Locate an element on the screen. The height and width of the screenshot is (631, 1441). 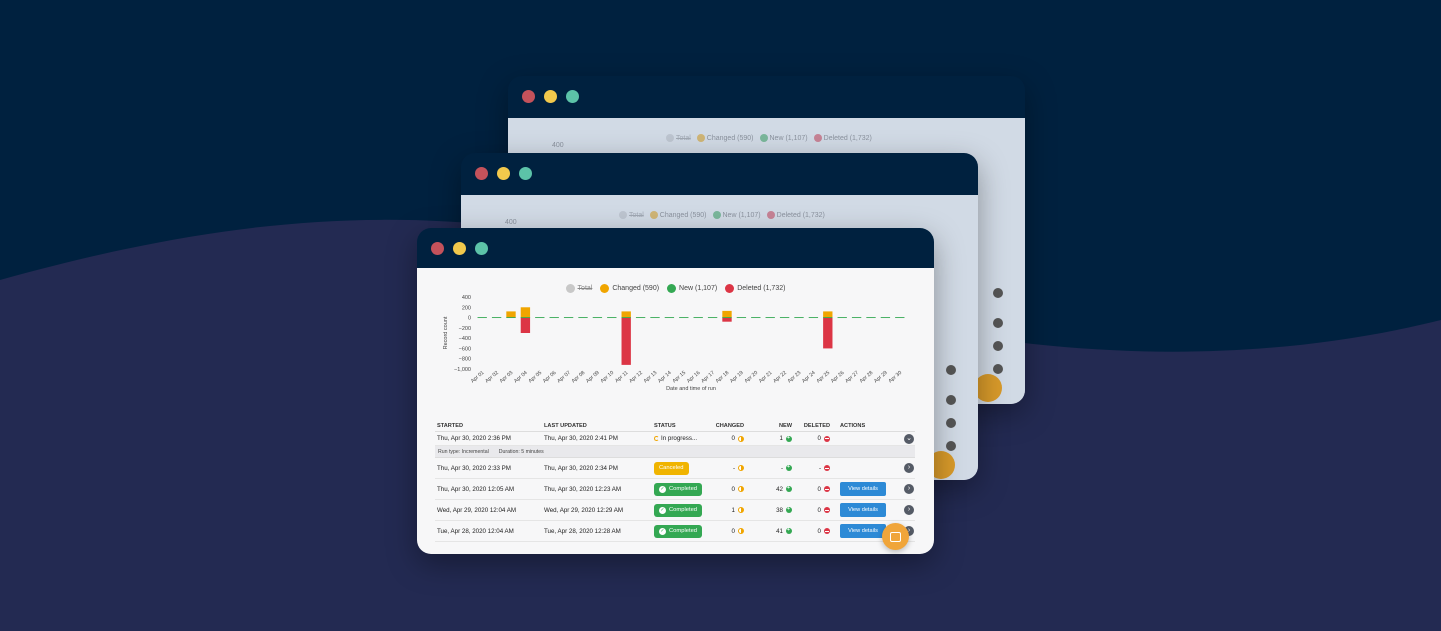
changed-cell: 1 is located at coordinates (732, 510).